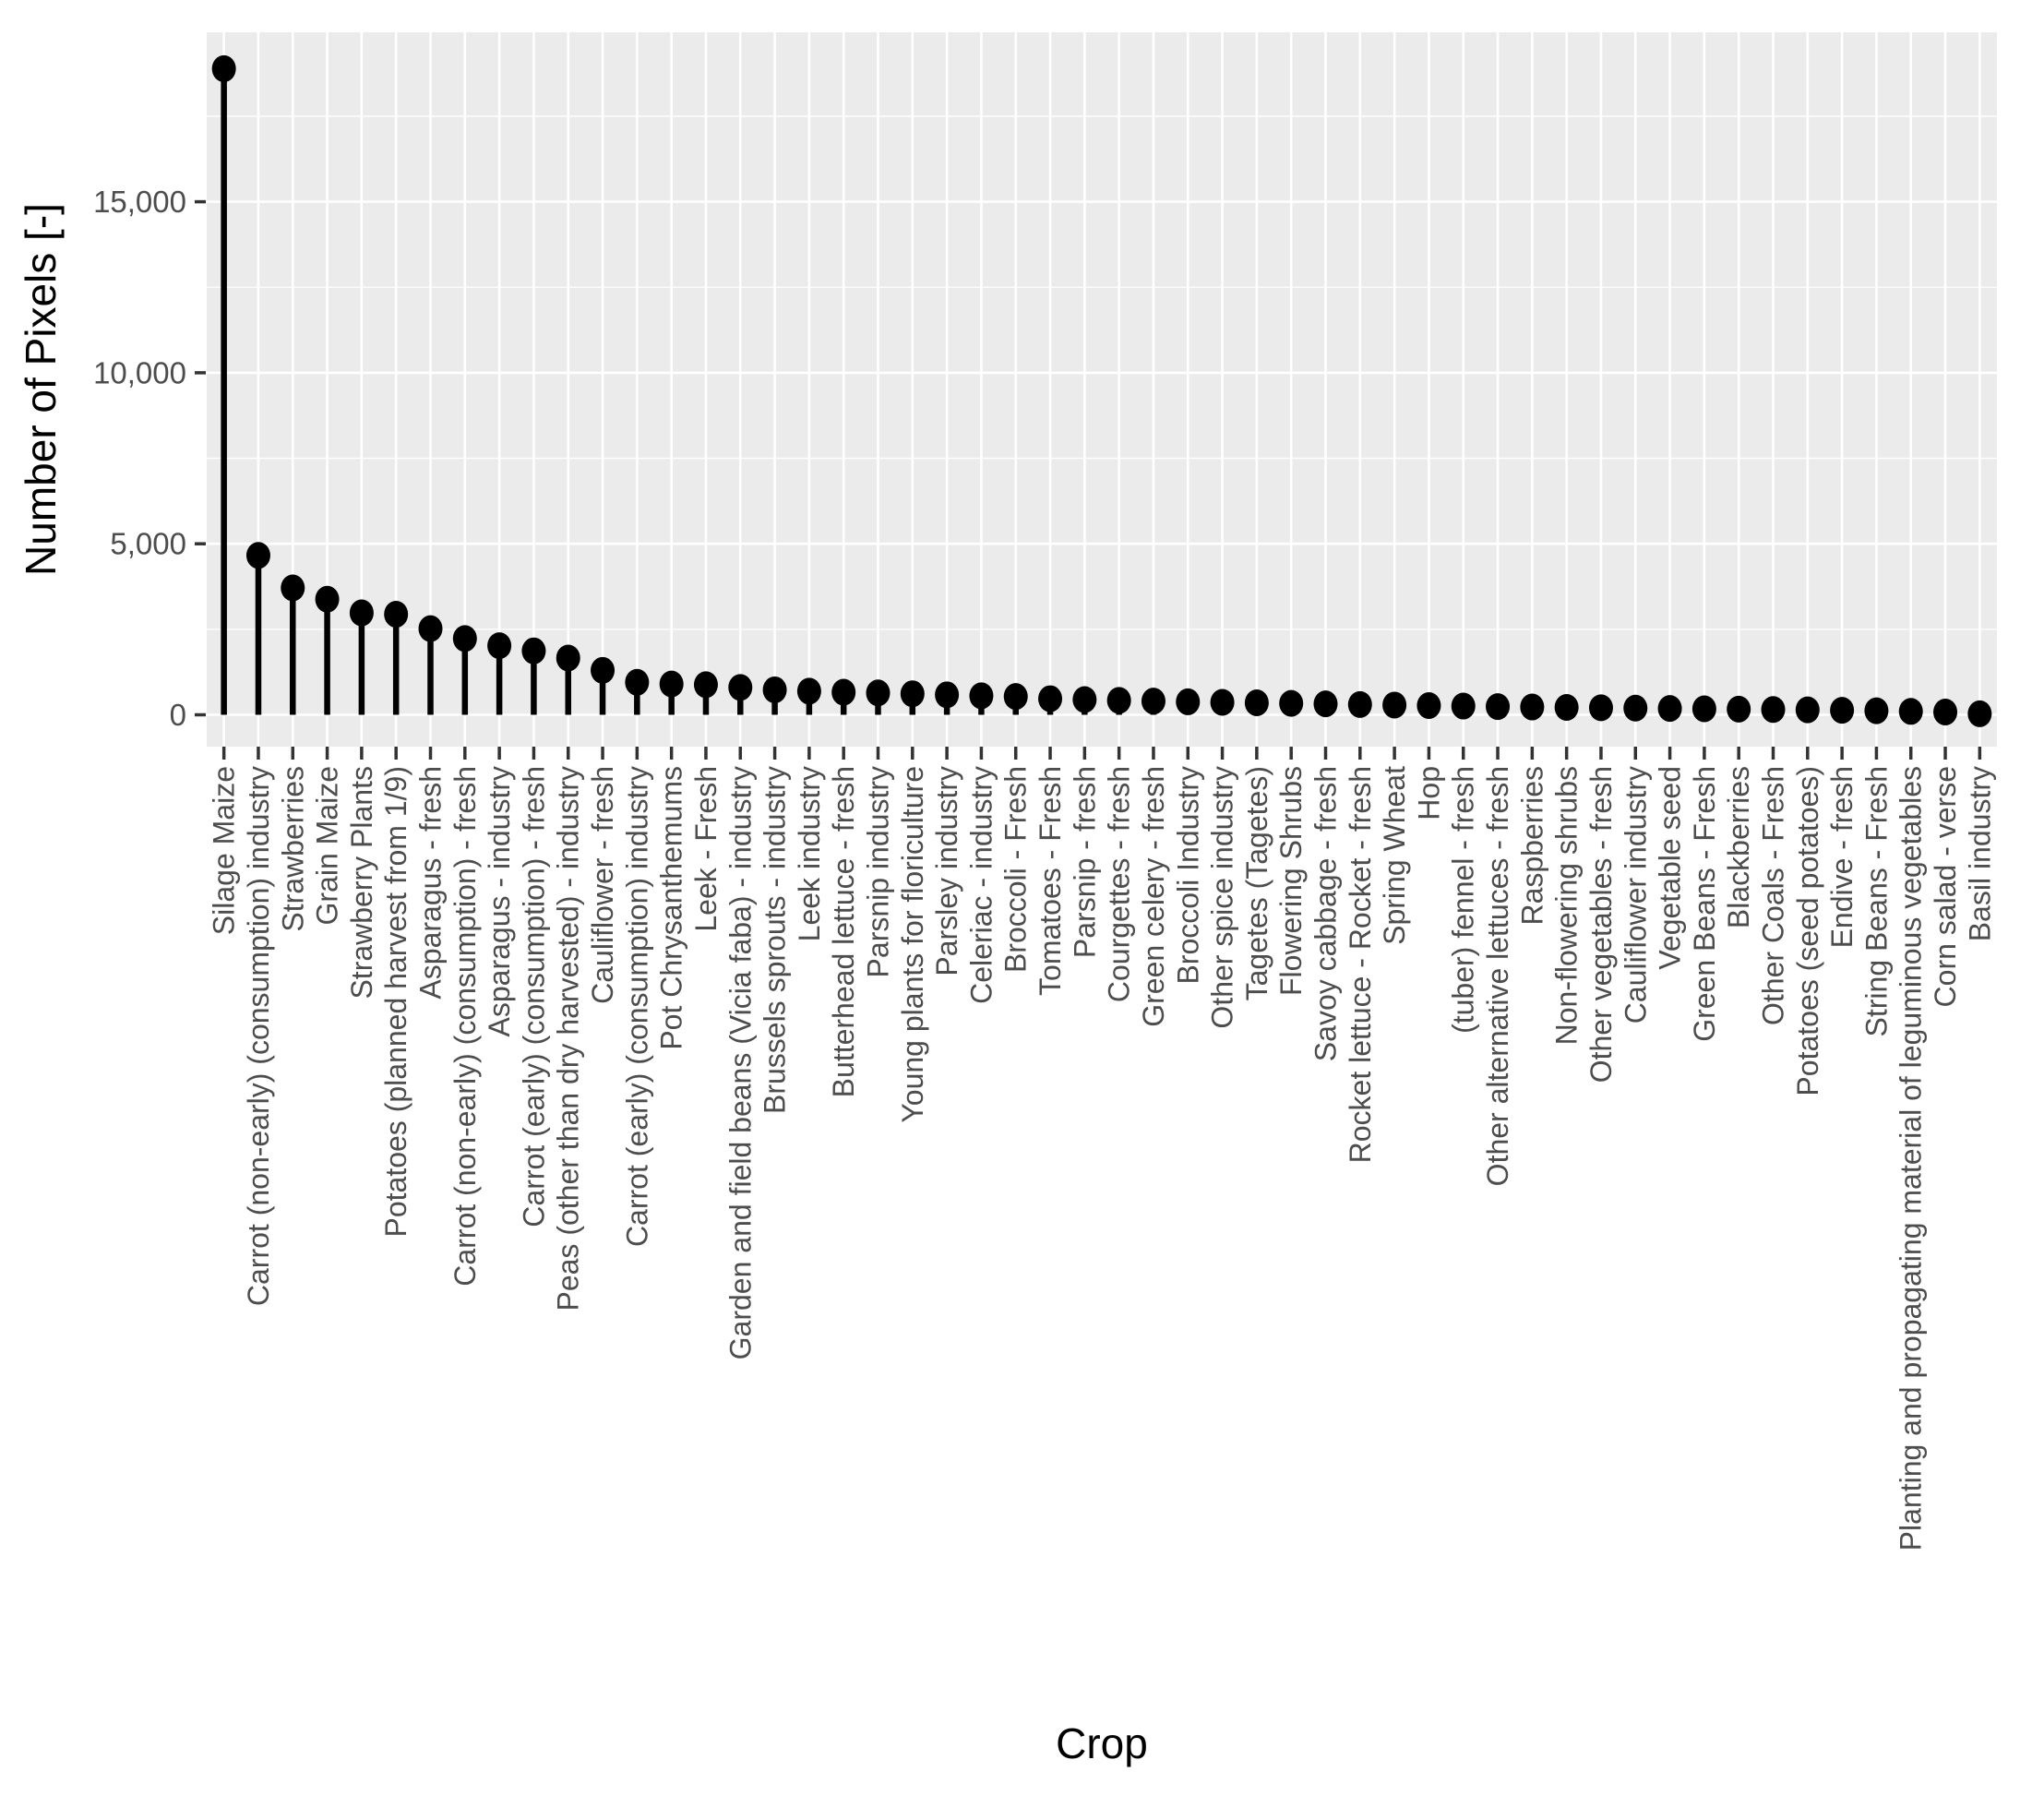 The height and width of the screenshot is (1796, 2044). I want to click on x-category-label: Savoy cabbage - fresh, so click(1326, 914).